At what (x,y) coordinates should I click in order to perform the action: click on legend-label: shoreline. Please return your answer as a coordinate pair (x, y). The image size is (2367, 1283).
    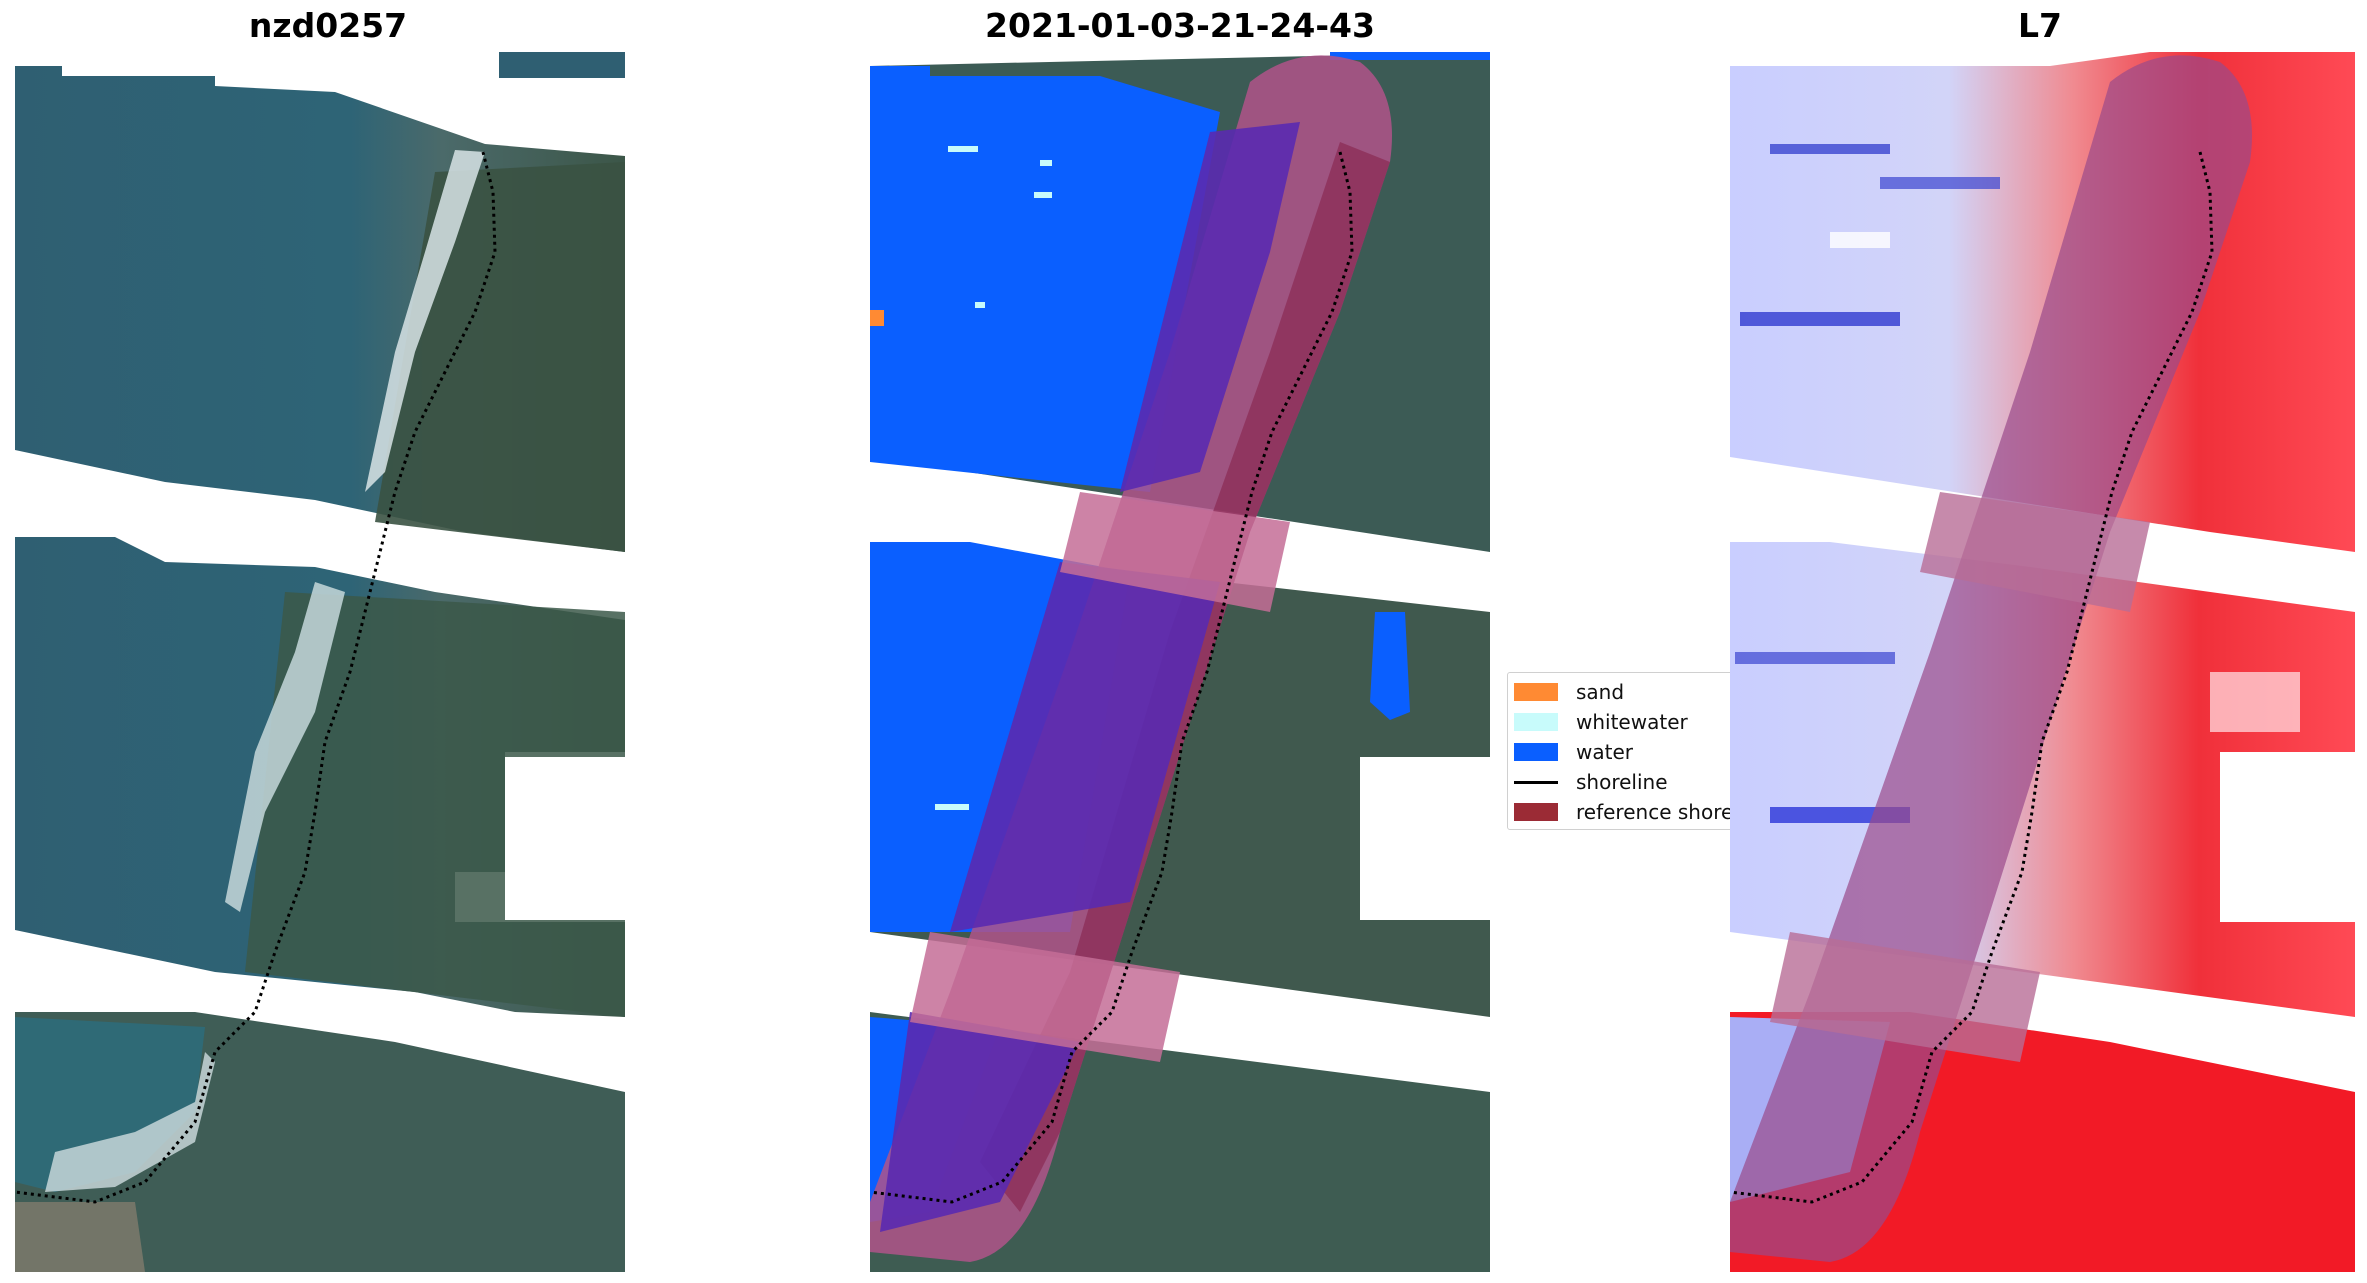
    Looking at the image, I should click on (1622, 782).